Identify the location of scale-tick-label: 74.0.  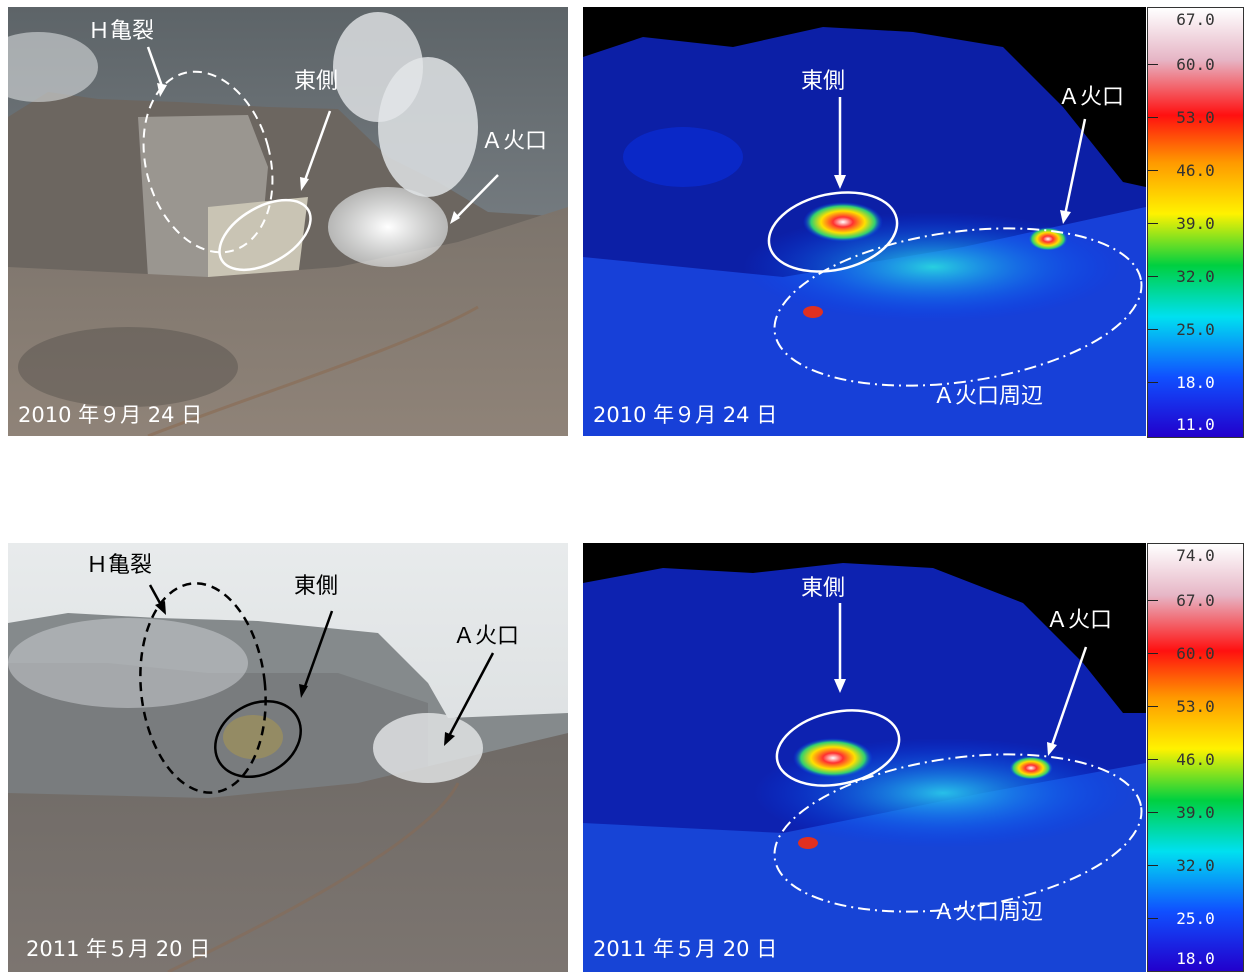
(1195, 555).